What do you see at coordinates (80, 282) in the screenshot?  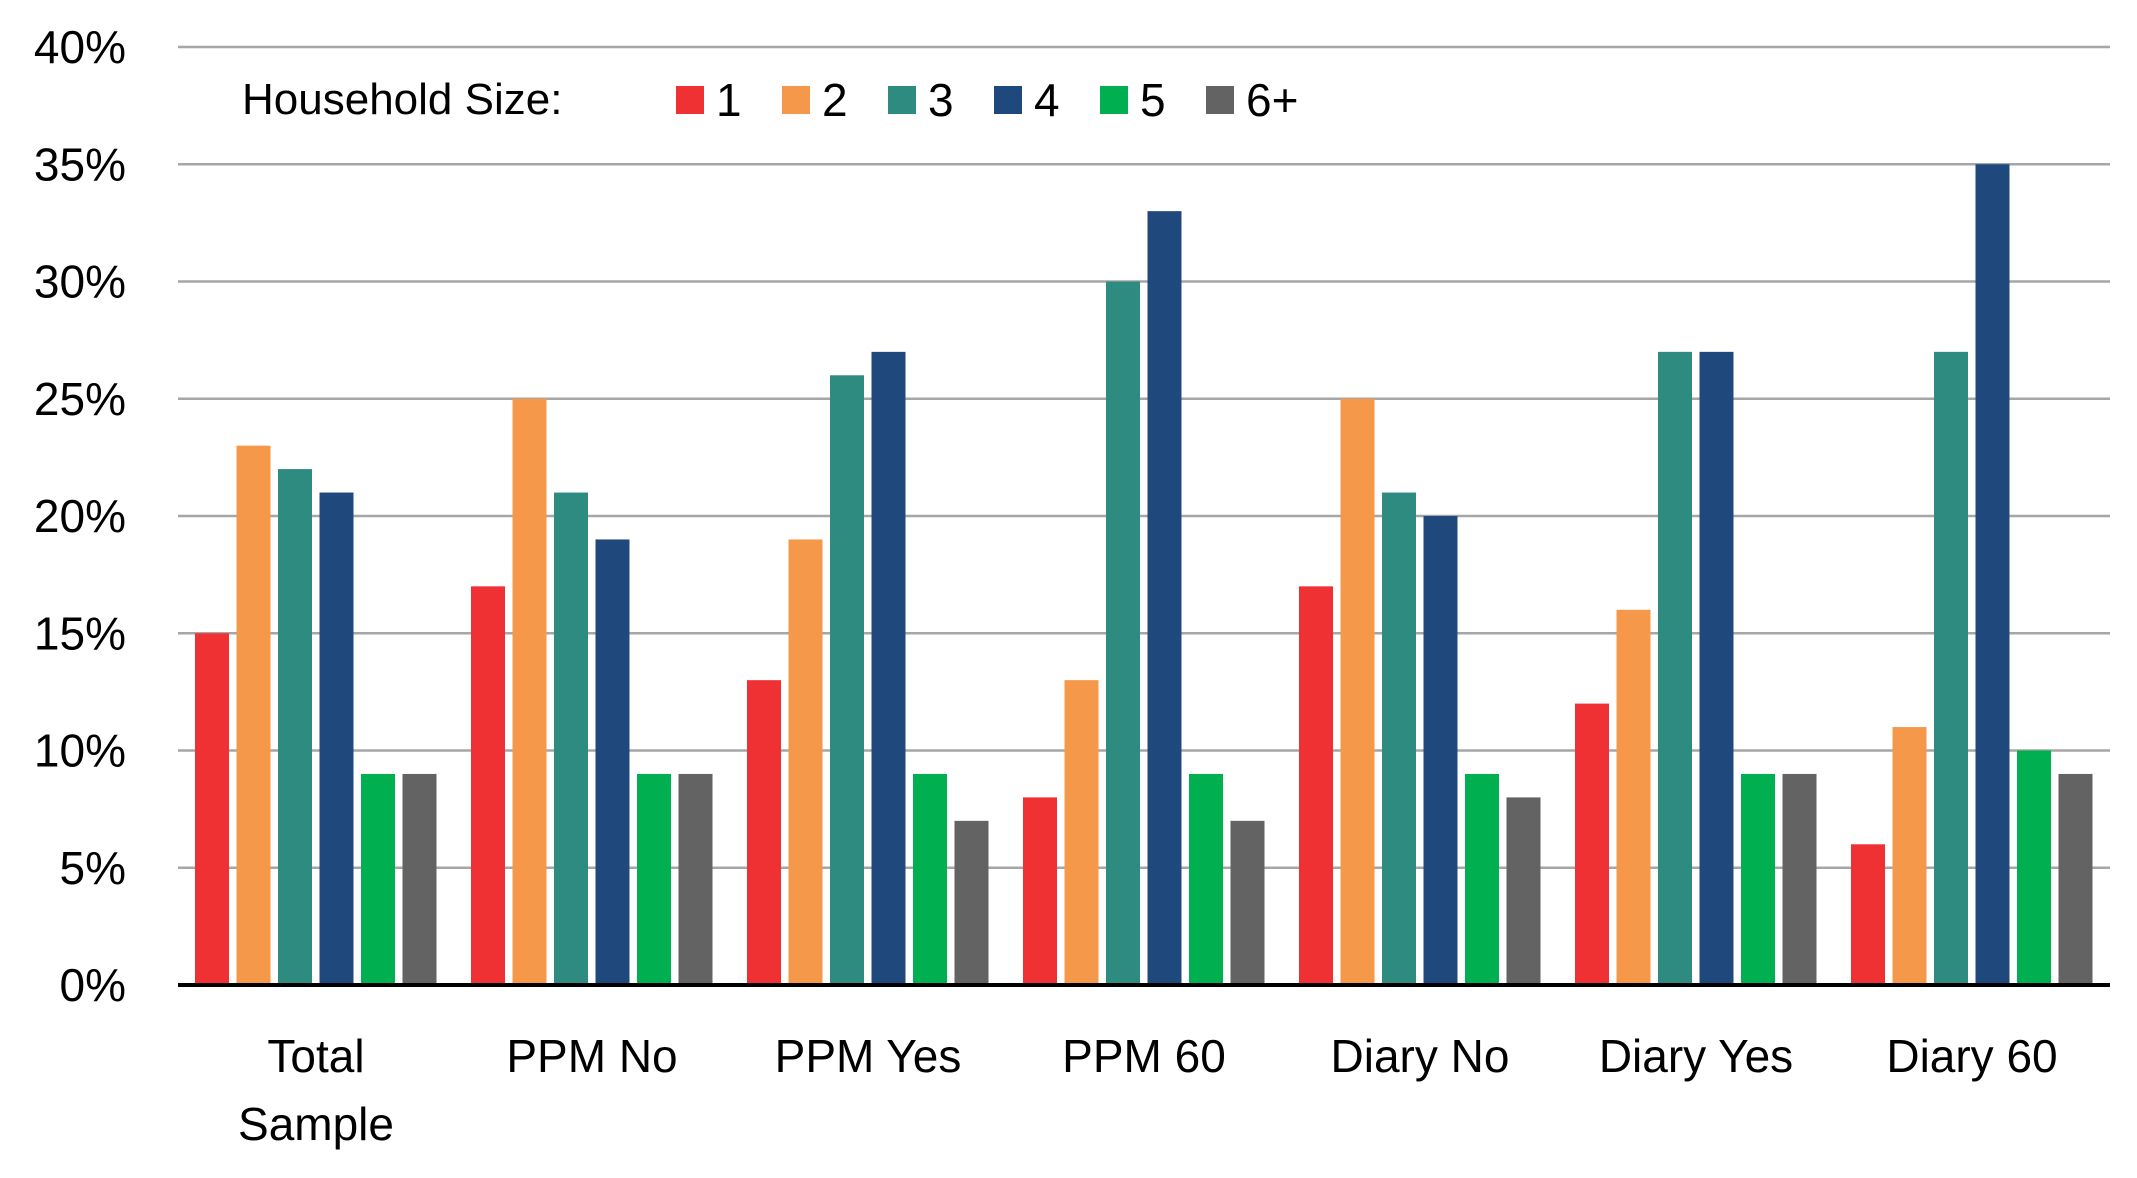 I see `y-tick-label: 30%` at bounding box center [80, 282].